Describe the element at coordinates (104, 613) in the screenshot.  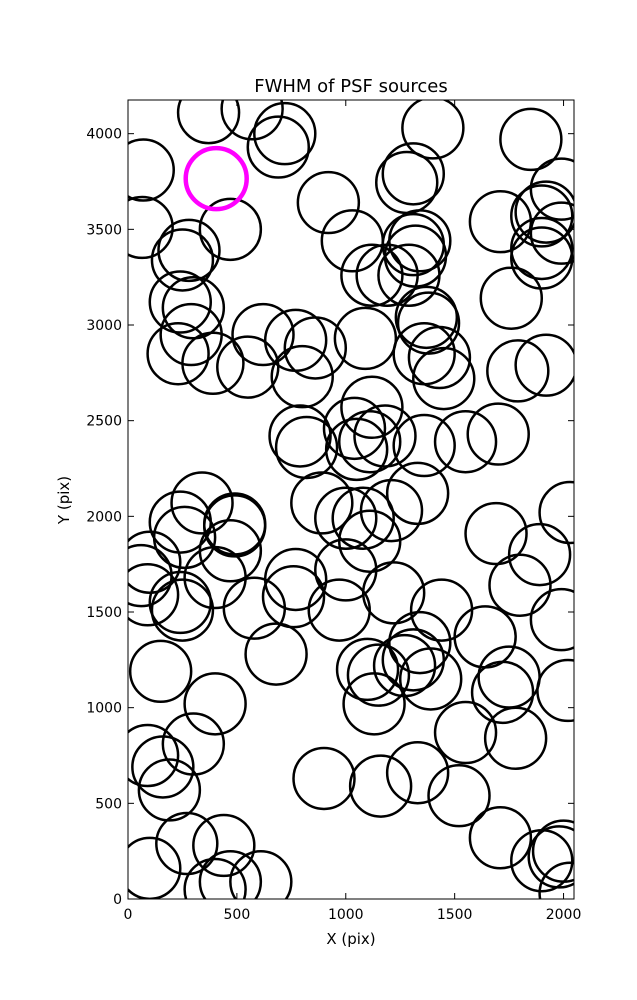
I see `y-tick-label: 1500` at that location.